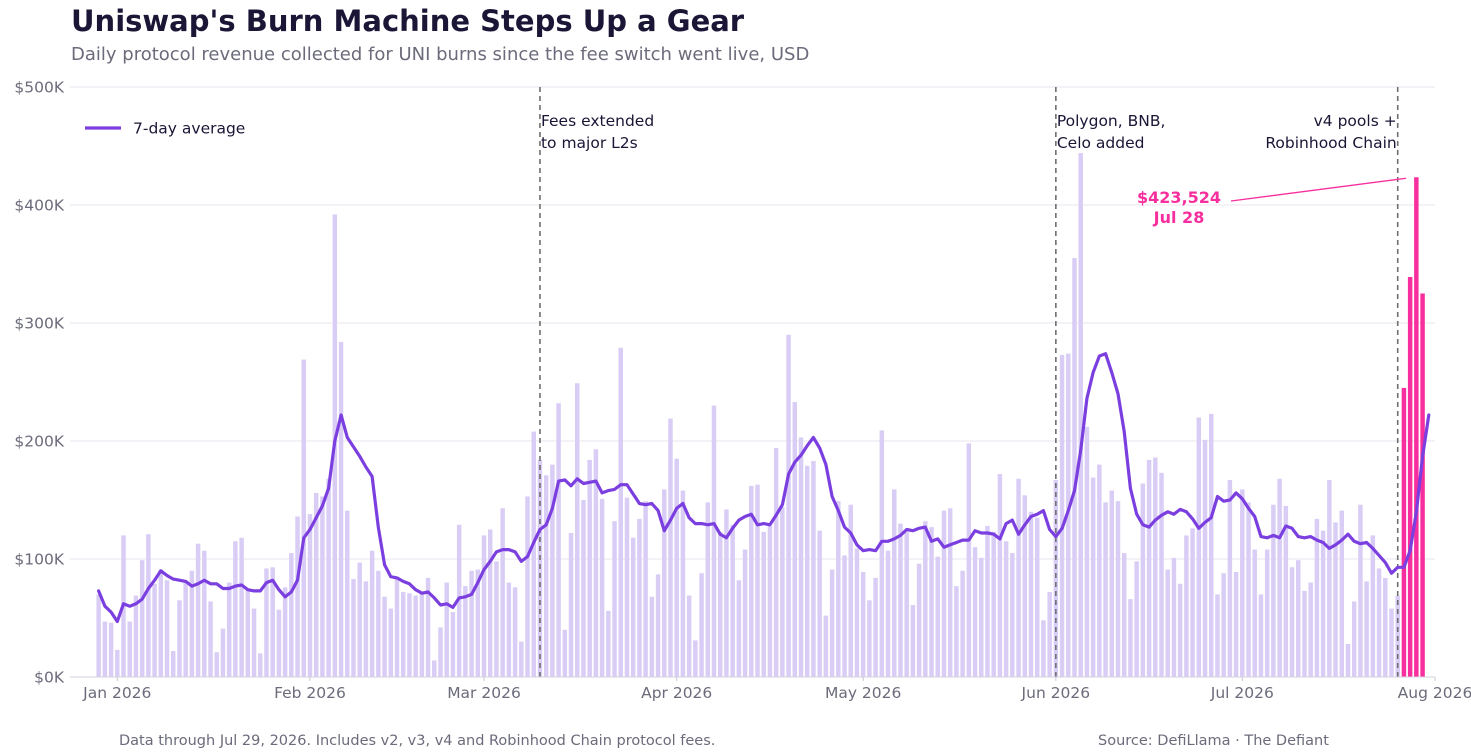  Describe the element at coordinates (1330, 143) in the screenshot. I see `annotation-label: Robinhood Chain` at that location.